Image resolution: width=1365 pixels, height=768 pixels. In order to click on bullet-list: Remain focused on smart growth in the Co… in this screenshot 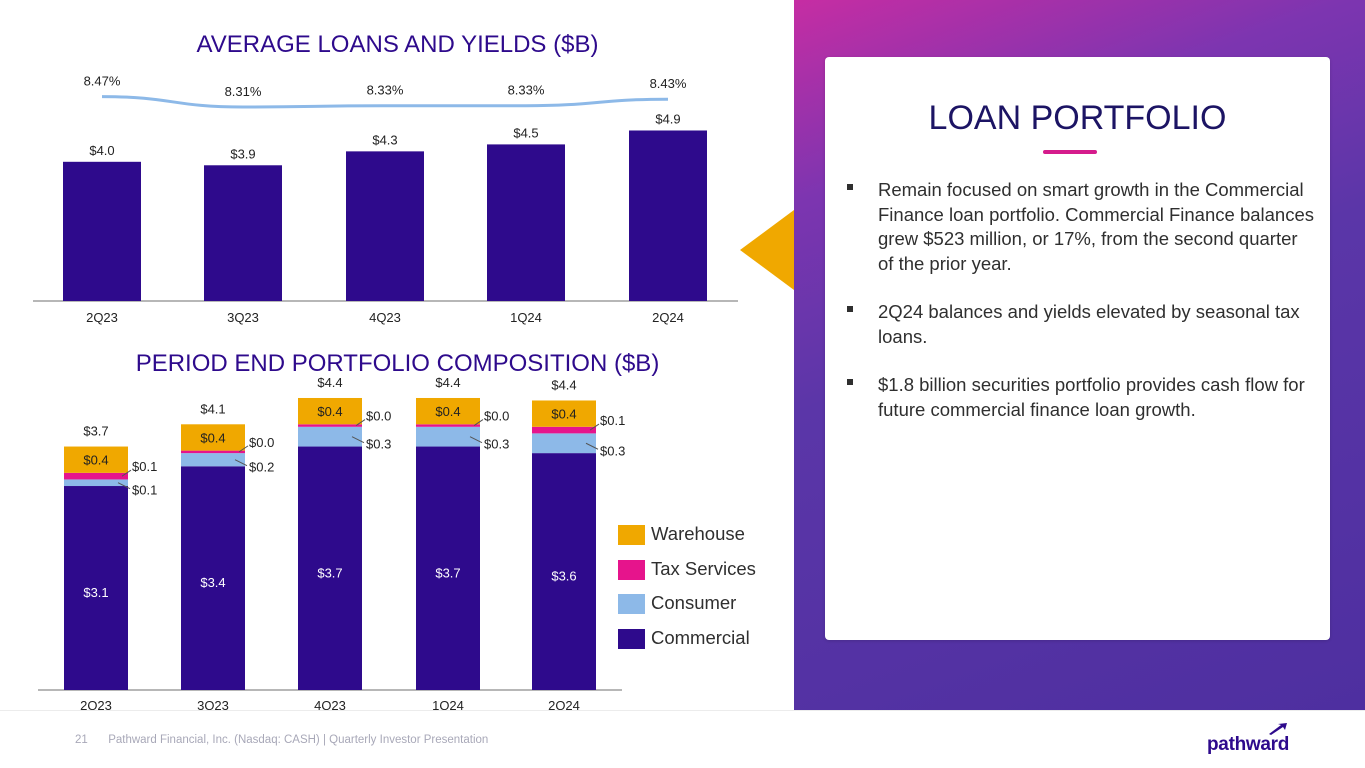, I will do `click(1082, 312)`.